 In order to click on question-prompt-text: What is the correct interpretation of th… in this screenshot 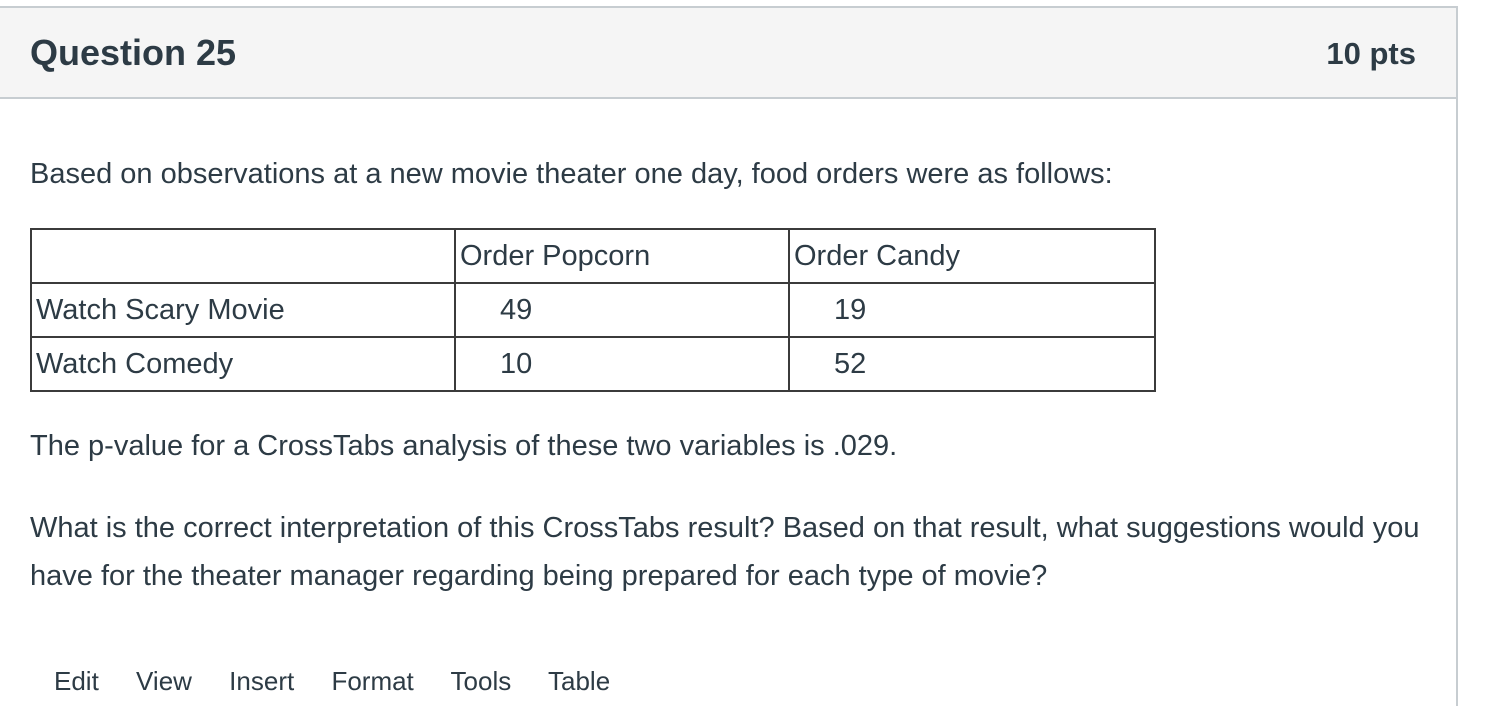, I will do `click(725, 552)`.